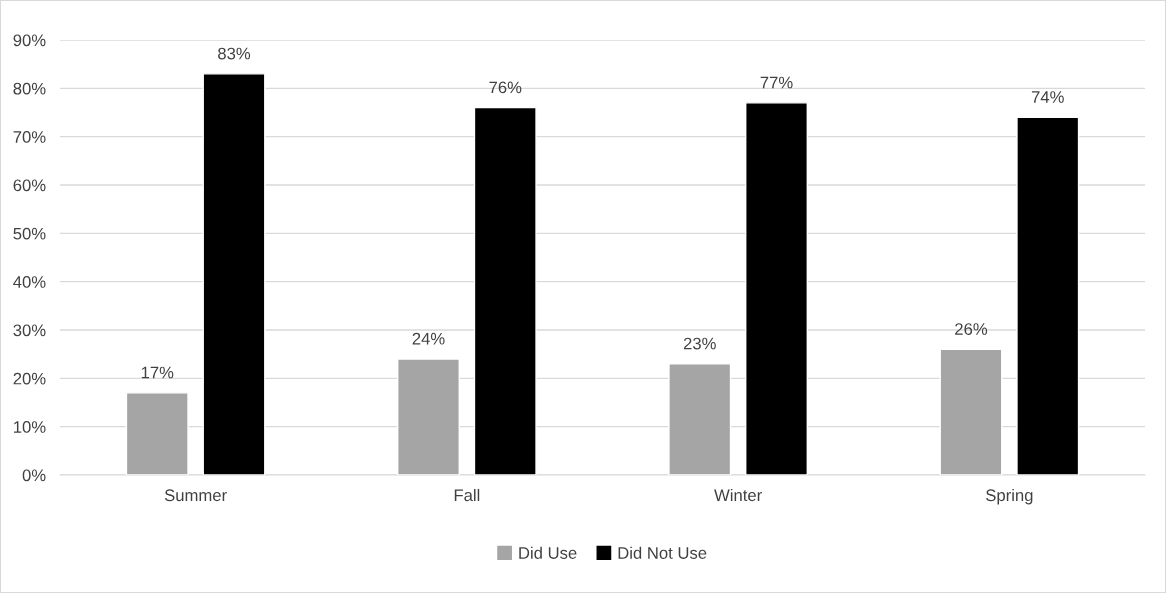 The height and width of the screenshot is (593, 1166). What do you see at coordinates (29, 137) in the screenshot?
I see `y-tick-label: 70%` at bounding box center [29, 137].